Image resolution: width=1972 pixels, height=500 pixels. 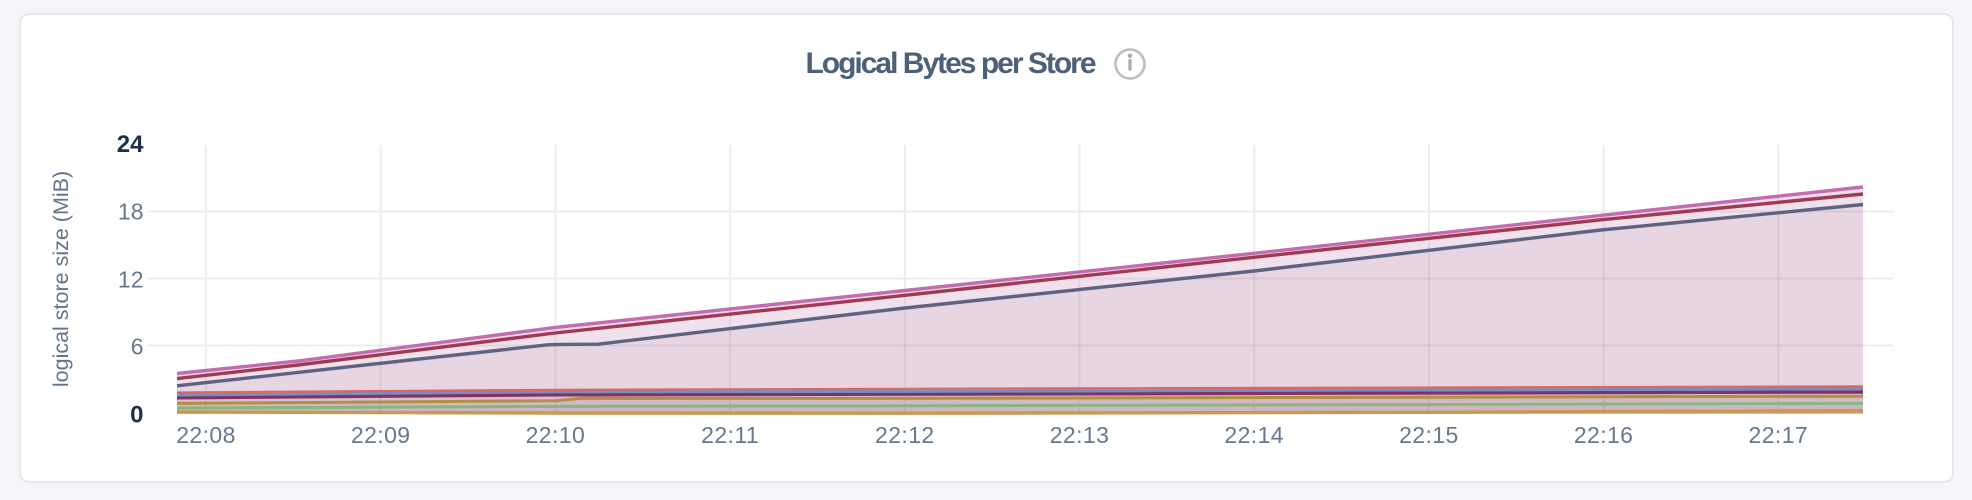 What do you see at coordinates (381, 435) in the screenshot?
I see `svg-text: 22:09` at bounding box center [381, 435].